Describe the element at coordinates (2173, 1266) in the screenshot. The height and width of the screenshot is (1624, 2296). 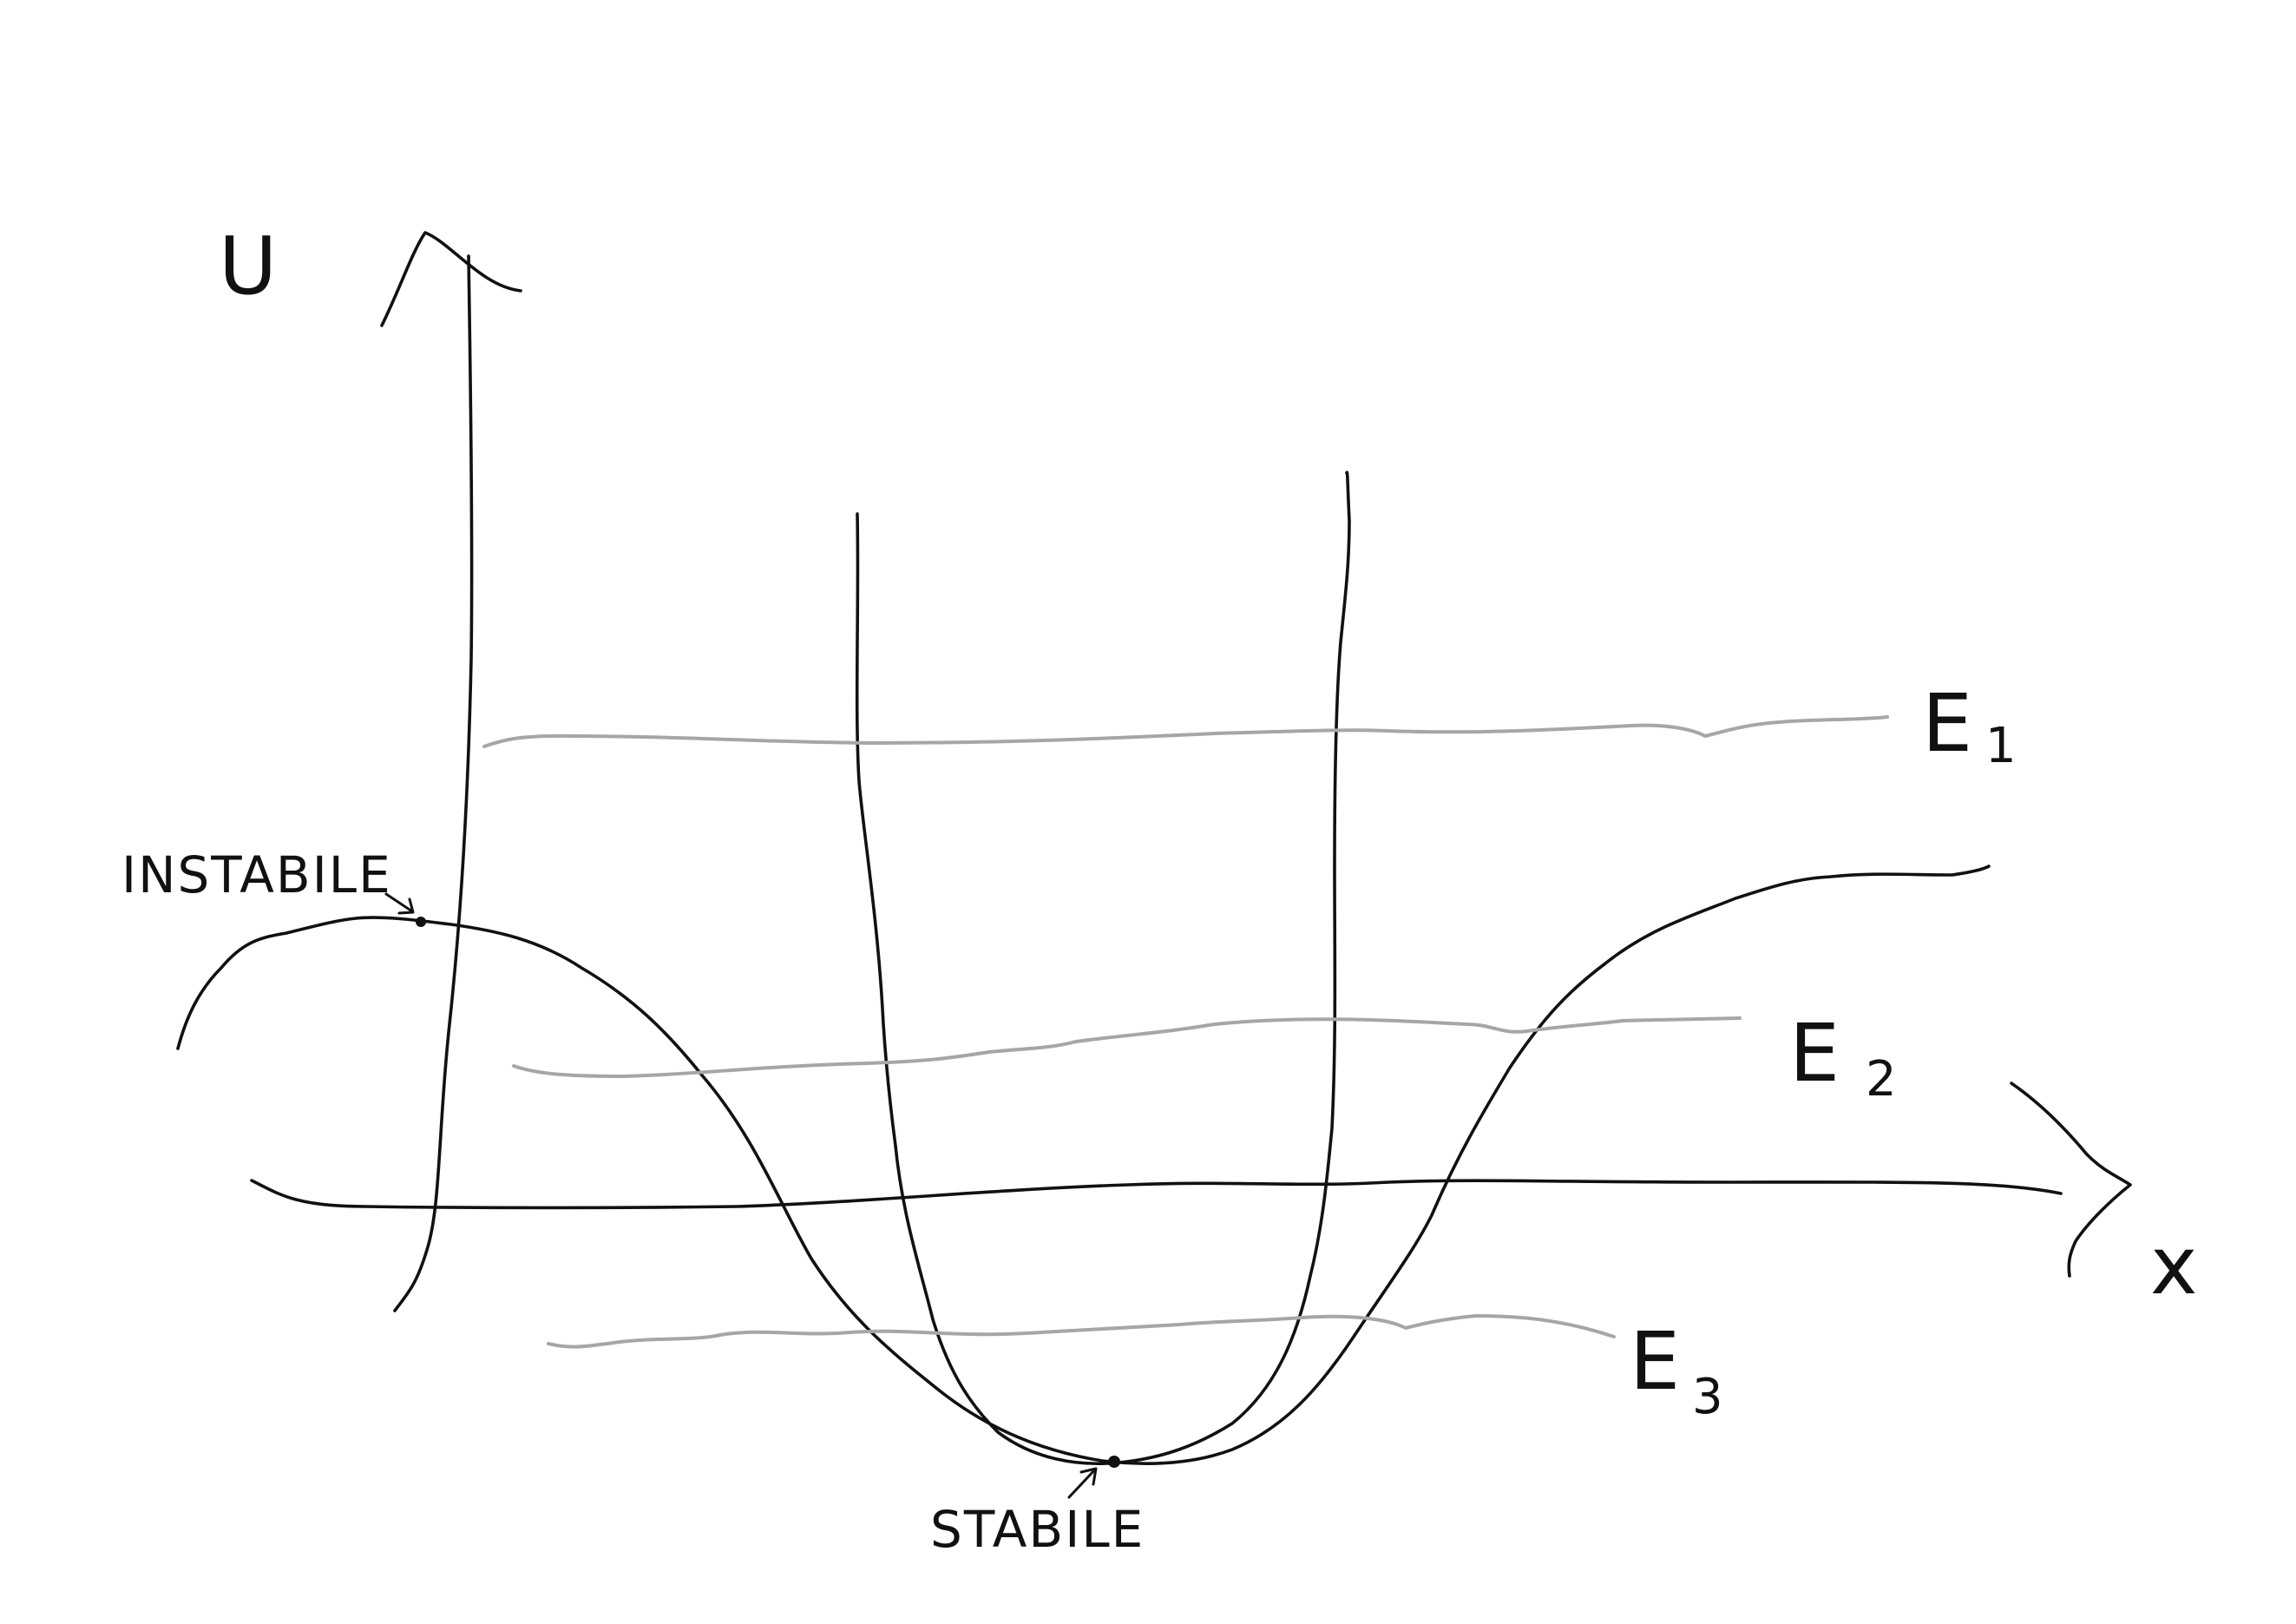
I see `x-axis-label: x` at that location.